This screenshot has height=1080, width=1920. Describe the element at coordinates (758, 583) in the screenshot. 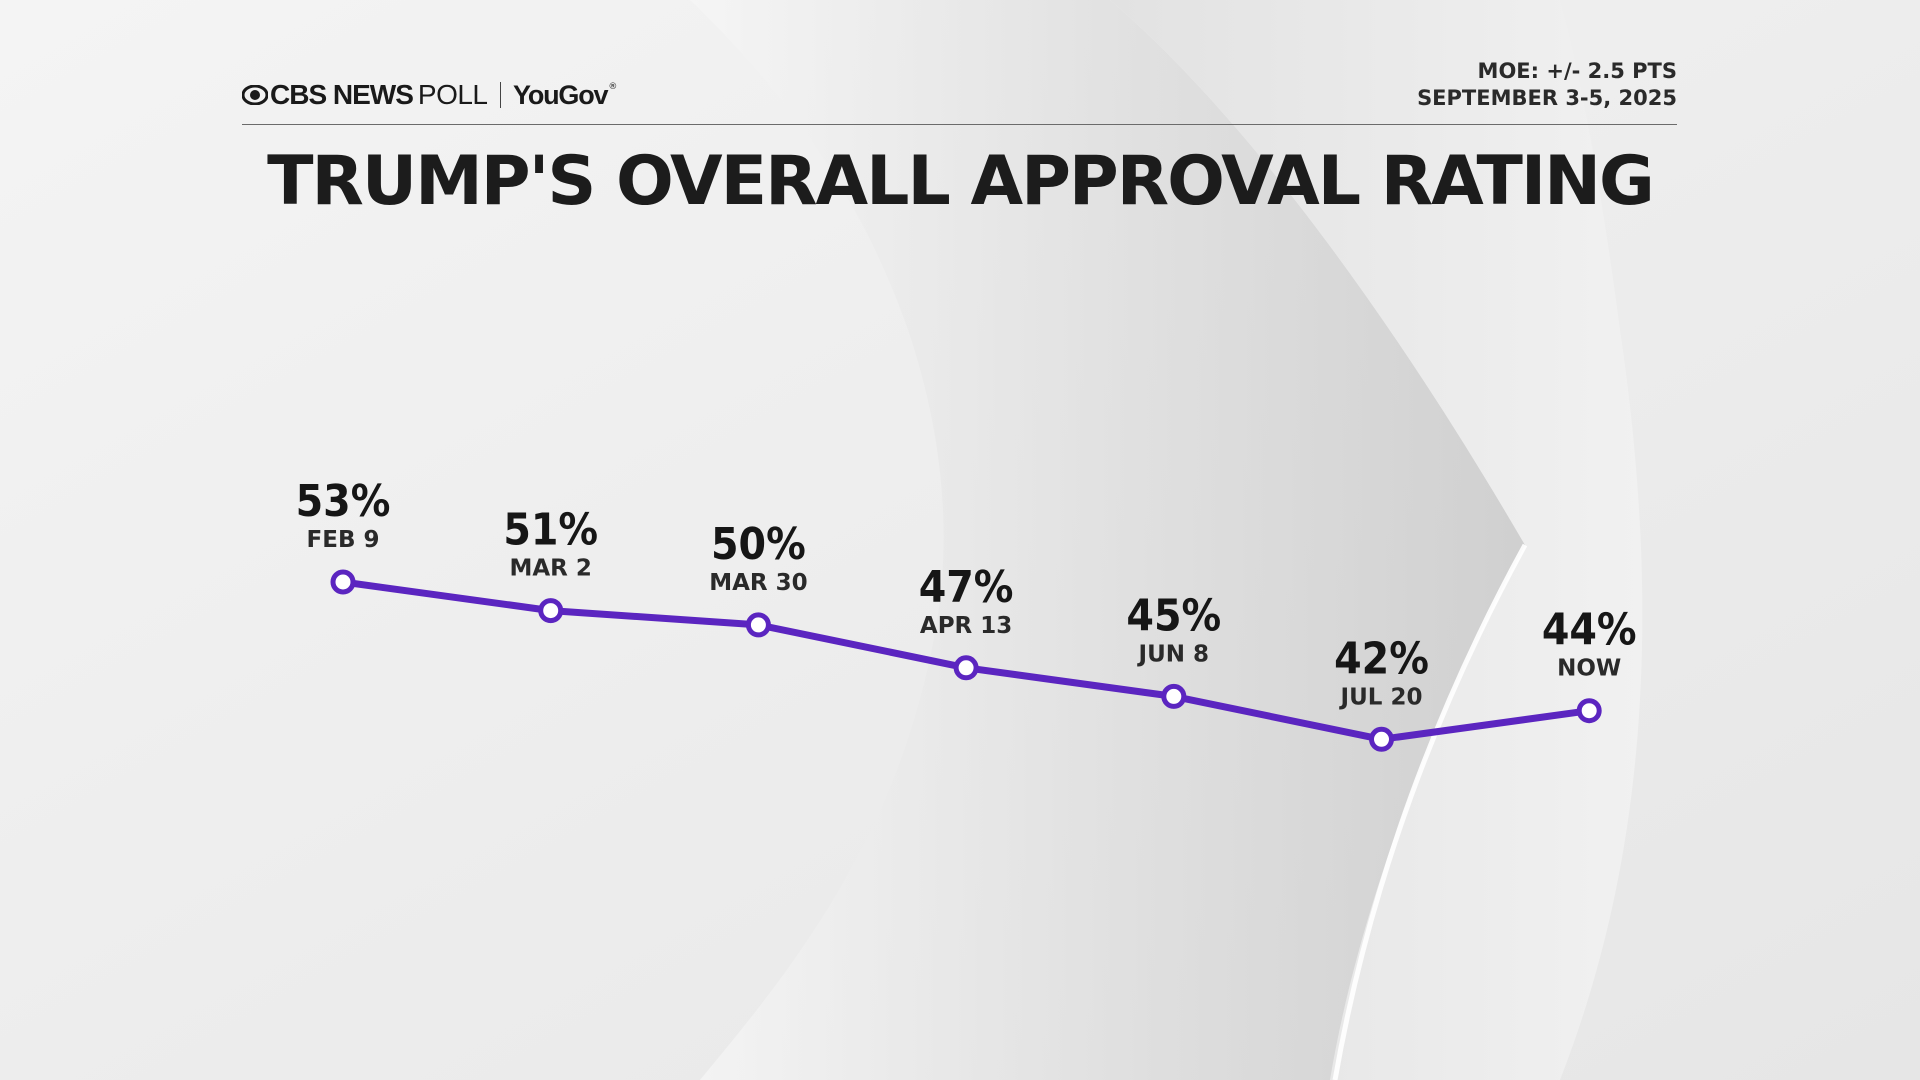

I see `date-label-2: MAR 30` at that location.